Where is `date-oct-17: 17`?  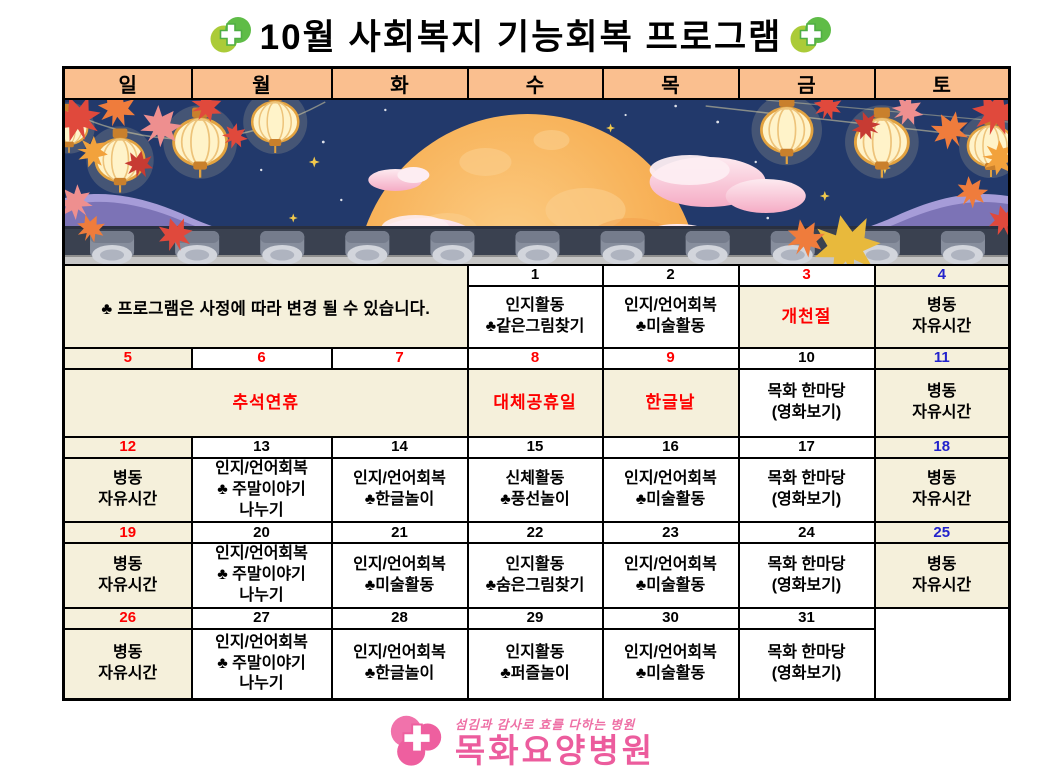 date-oct-17: 17 is located at coordinates (806, 447).